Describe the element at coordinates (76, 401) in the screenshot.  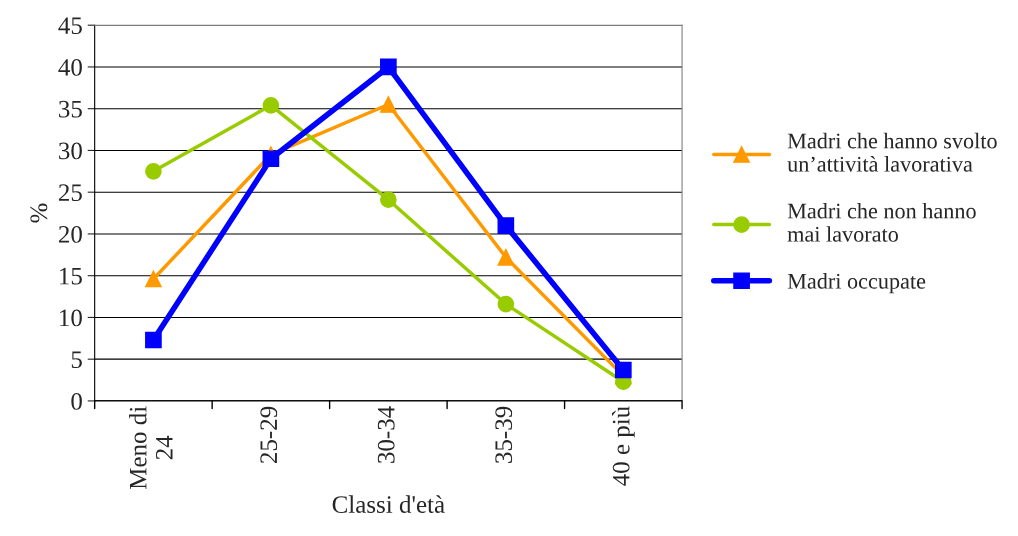
I see `y-tick-label: 0` at that location.